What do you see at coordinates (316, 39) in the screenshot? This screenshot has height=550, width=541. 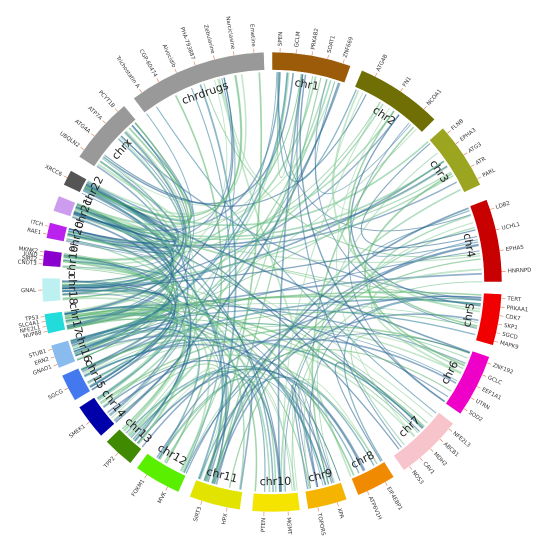 I see `gene-label: PRKAB2` at bounding box center [316, 39].